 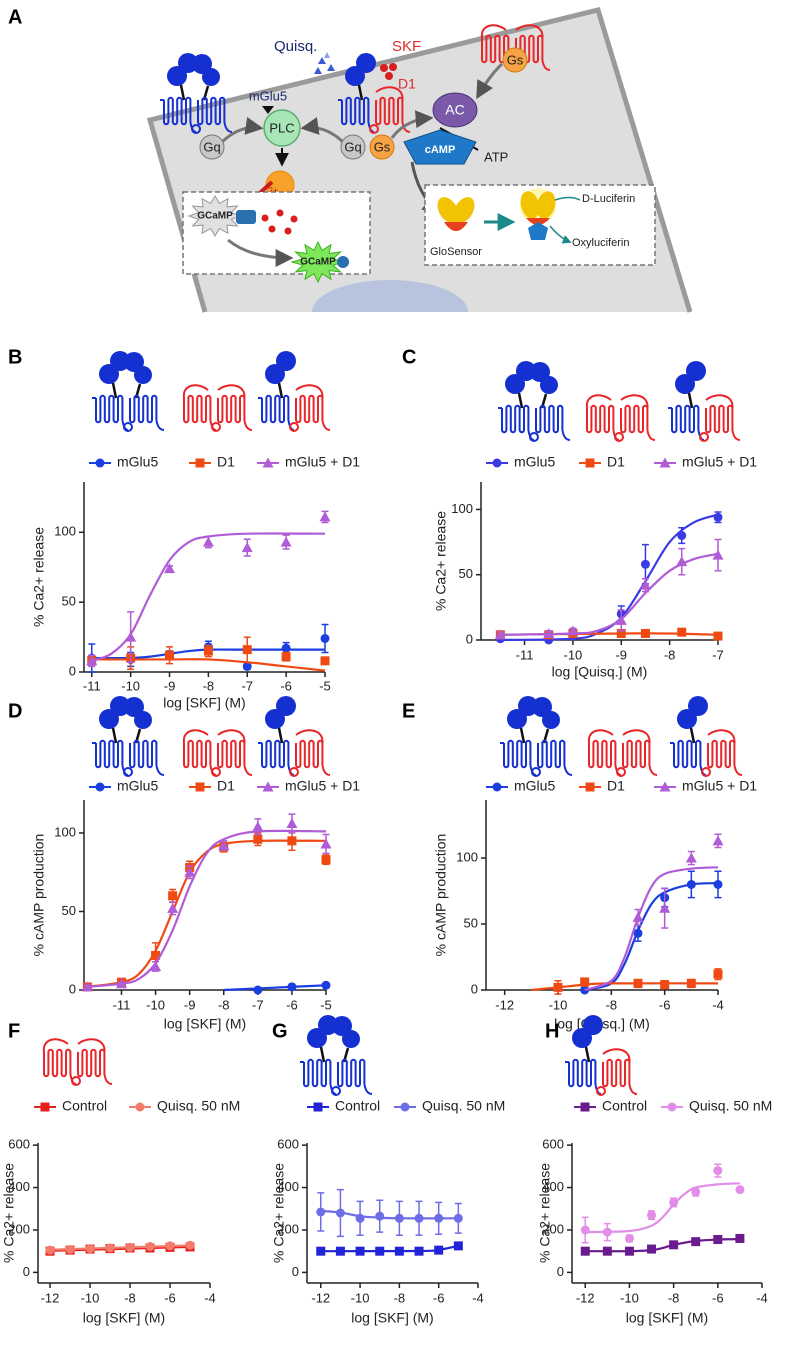 What do you see at coordinates (552, 1031) in the screenshot?
I see `panel-letter: H` at bounding box center [552, 1031].